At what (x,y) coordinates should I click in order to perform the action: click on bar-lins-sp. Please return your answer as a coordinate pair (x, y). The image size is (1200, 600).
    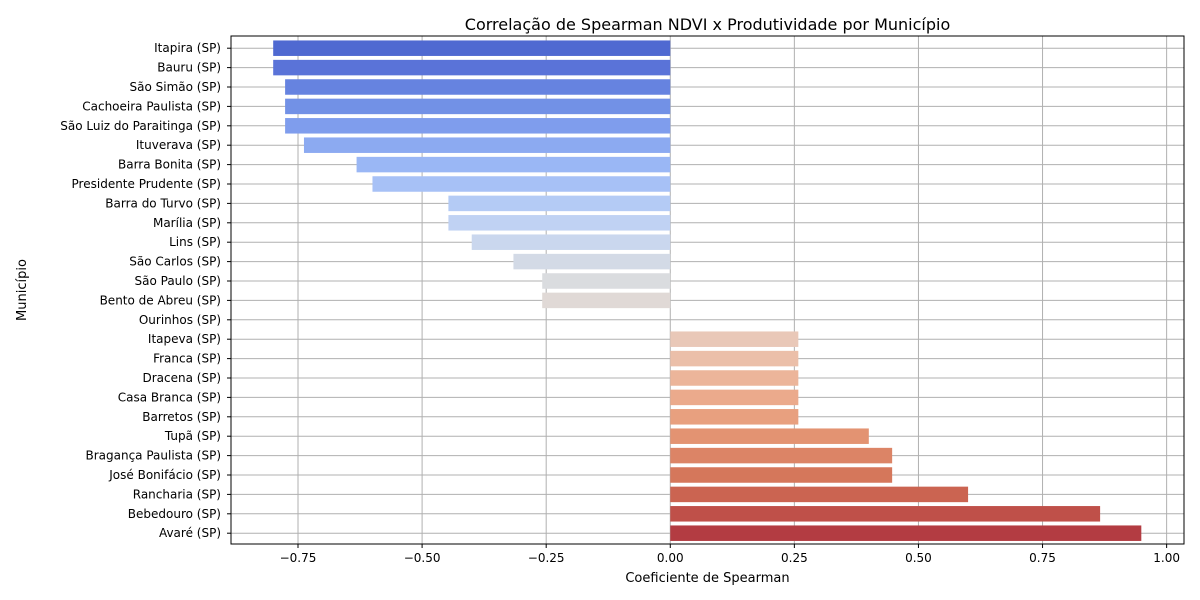
    Looking at the image, I should click on (571, 242).